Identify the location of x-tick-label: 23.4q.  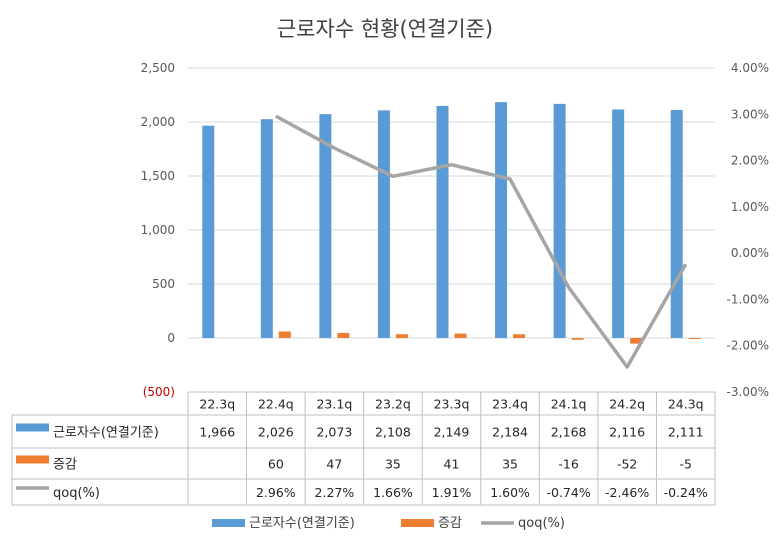
(510, 404).